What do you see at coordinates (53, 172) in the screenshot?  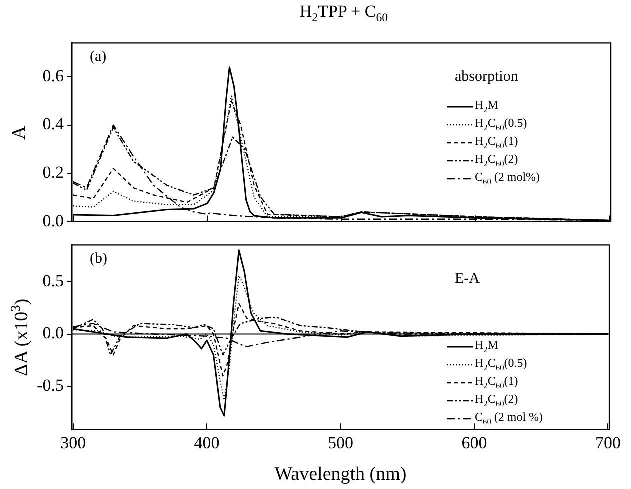 I see `y-tick-label: 0.2` at bounding box center [53, 172].